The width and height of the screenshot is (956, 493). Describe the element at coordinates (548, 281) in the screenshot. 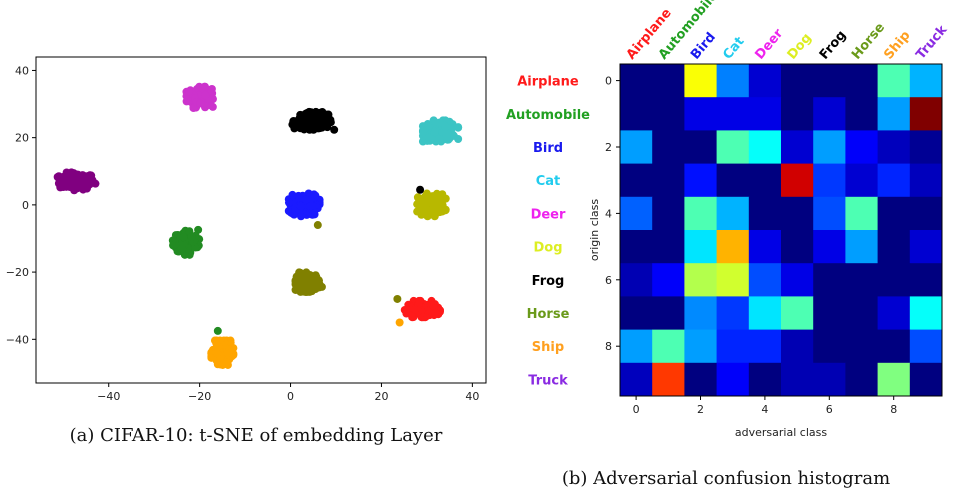

I see `row-class-label: Frog` at that location.